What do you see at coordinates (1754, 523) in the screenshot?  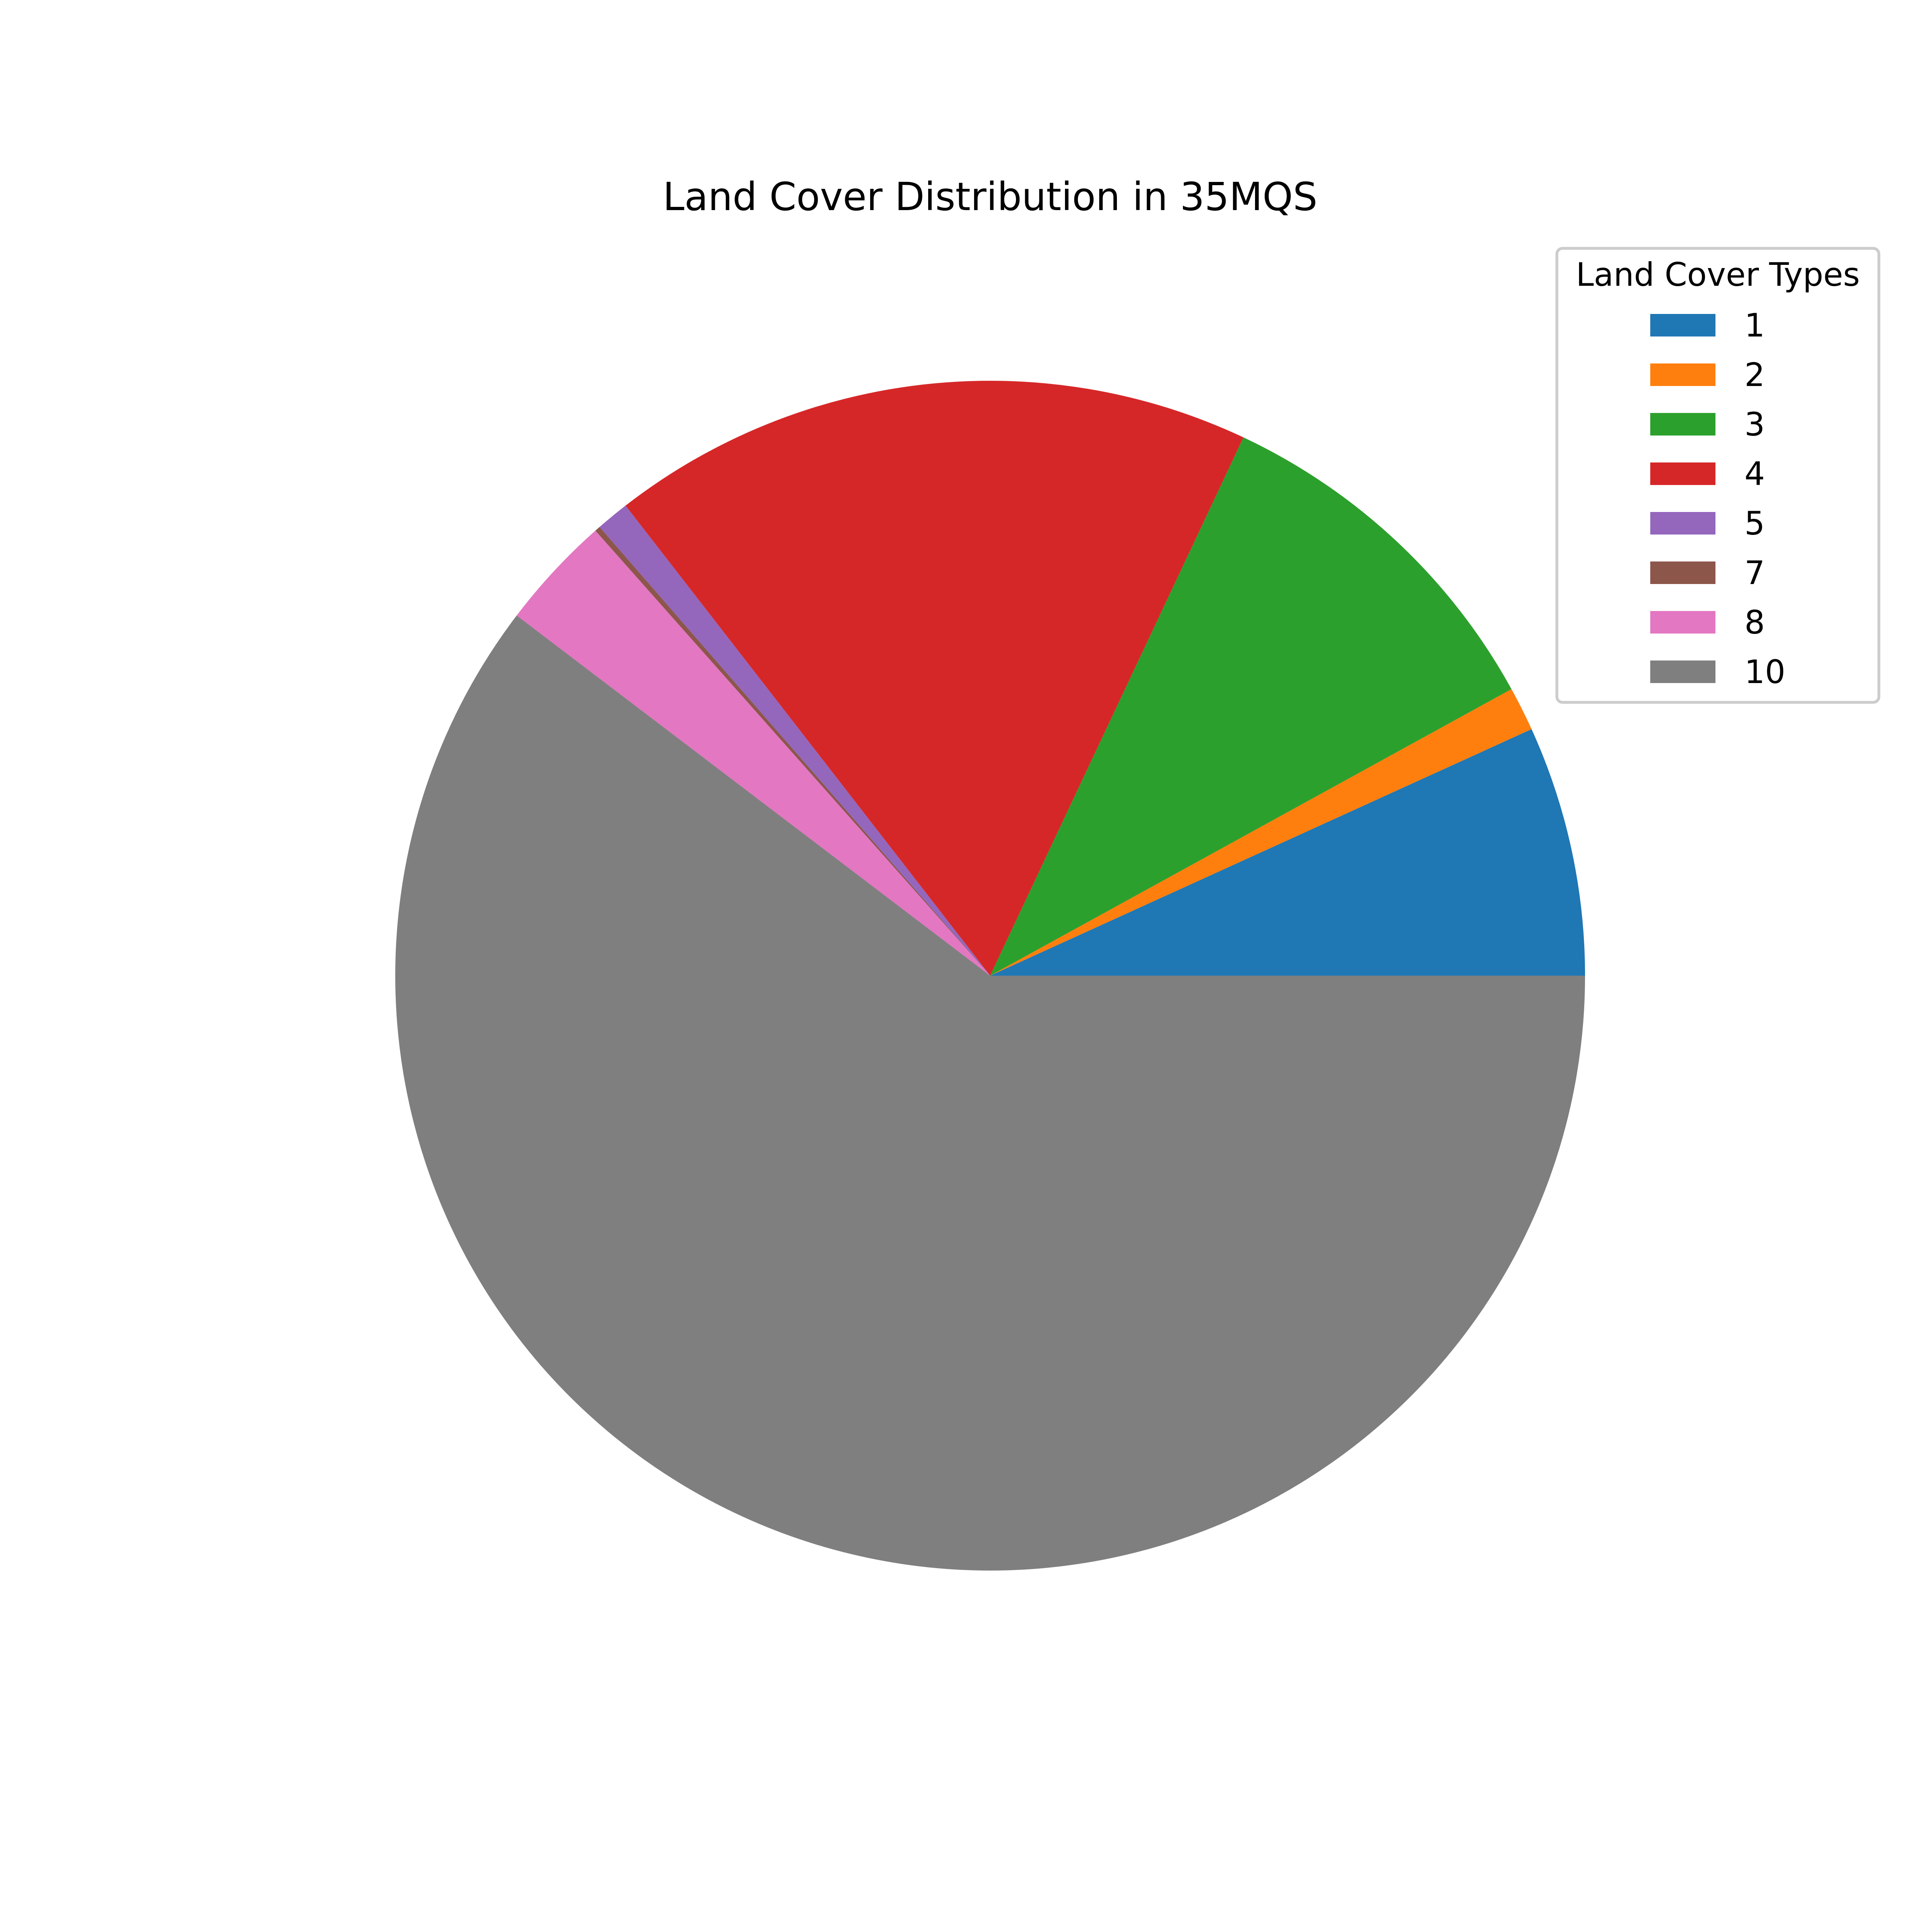 I see `legend-label-5: 5` at bounding box center [1754, 523].